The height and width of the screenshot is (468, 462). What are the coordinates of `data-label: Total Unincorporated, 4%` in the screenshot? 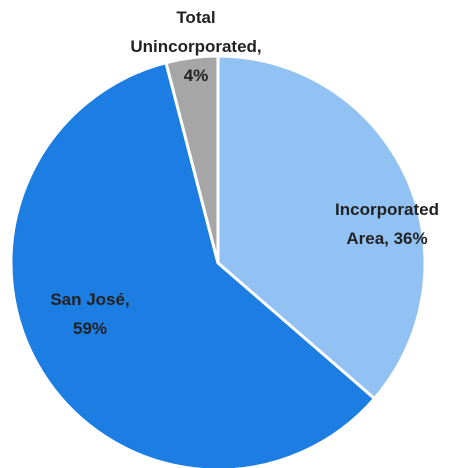 It's located at (196, 46).